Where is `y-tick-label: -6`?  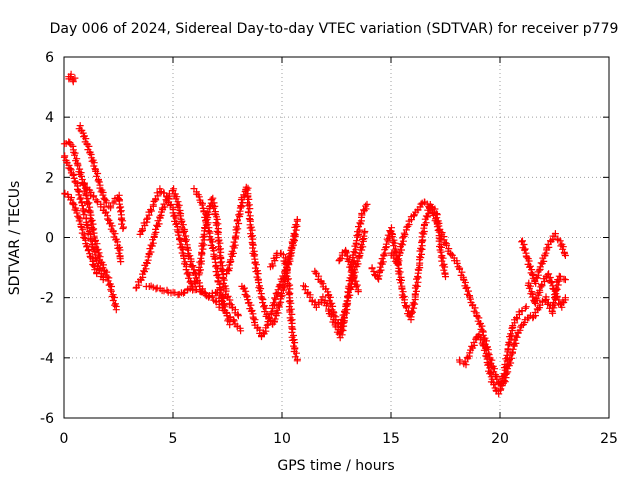
y-tick-label: -6 is located at coordinates (47, 419).